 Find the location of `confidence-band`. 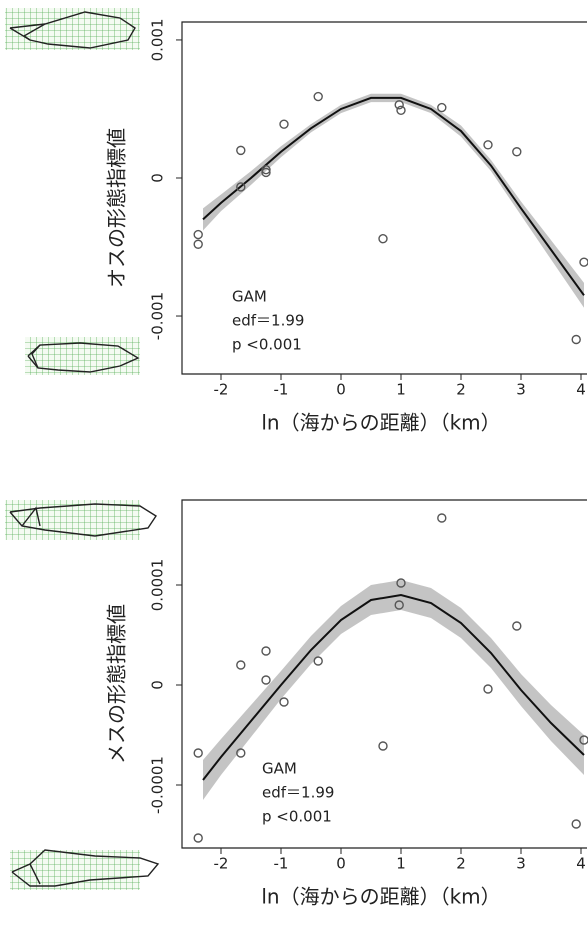

confidence-band is located at coordinates (393, 200).